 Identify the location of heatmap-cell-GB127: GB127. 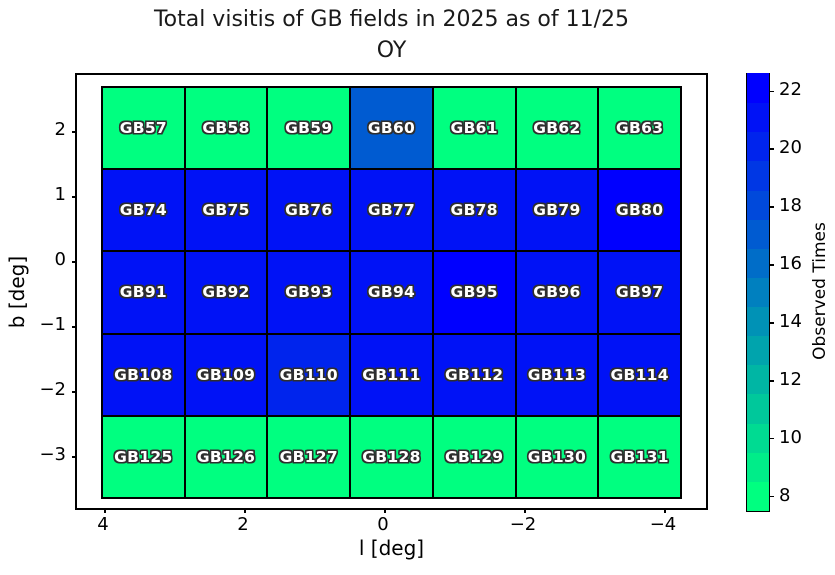
(309, 456).